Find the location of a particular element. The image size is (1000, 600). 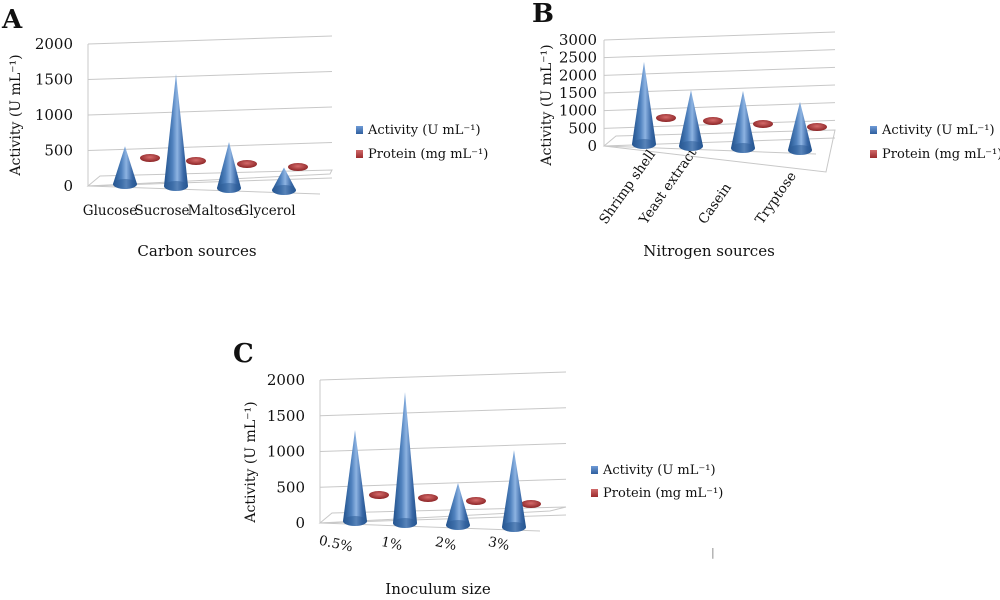

stray-mark: | is located at coordinates (713, 552).